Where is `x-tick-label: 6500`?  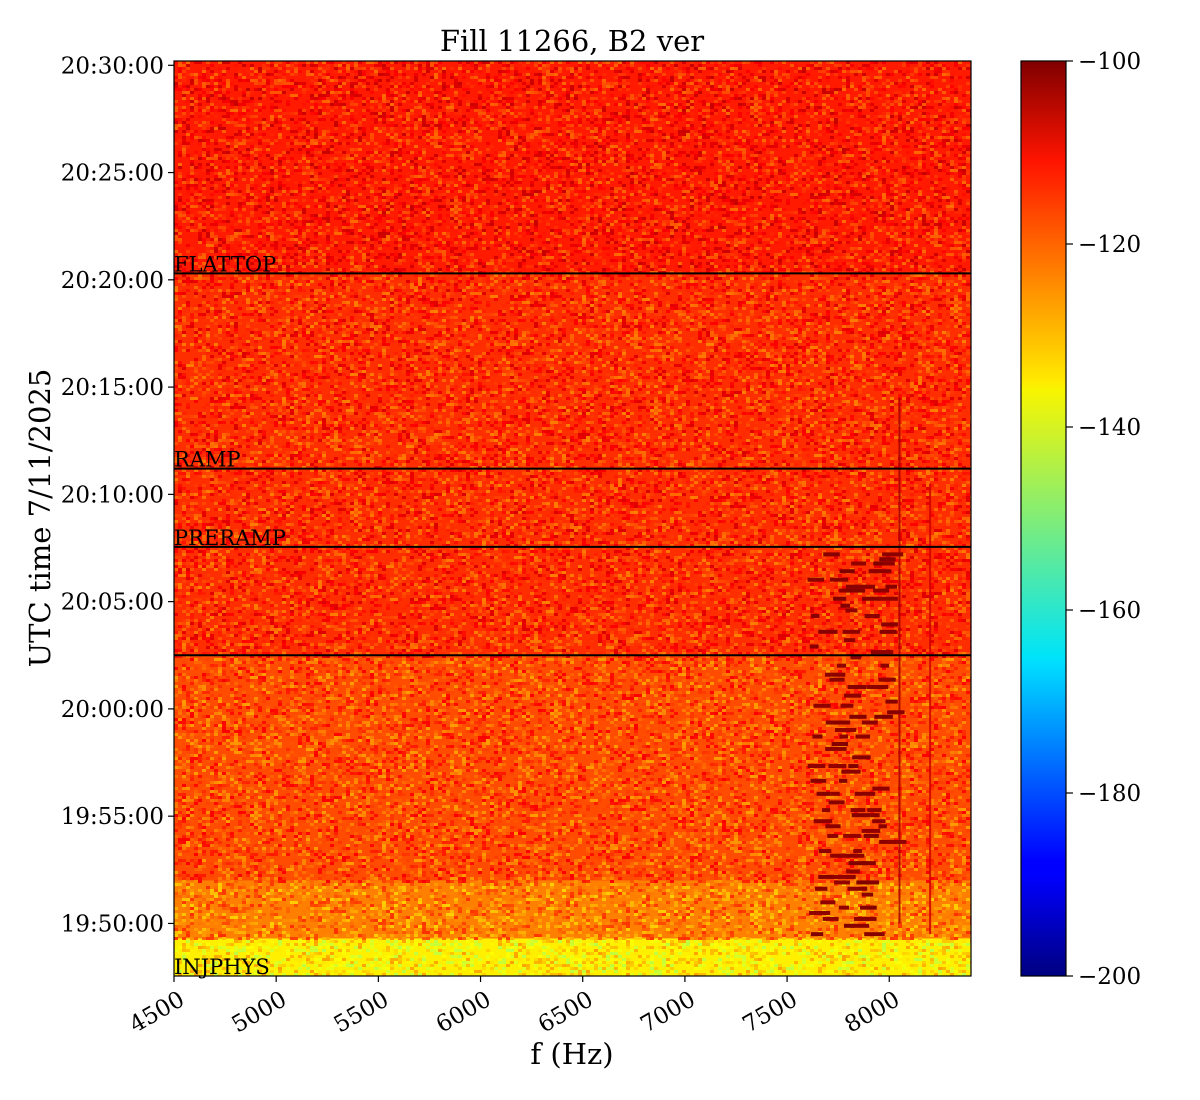
x-tick-label: 6500 is located at coordinates (566, 1013).